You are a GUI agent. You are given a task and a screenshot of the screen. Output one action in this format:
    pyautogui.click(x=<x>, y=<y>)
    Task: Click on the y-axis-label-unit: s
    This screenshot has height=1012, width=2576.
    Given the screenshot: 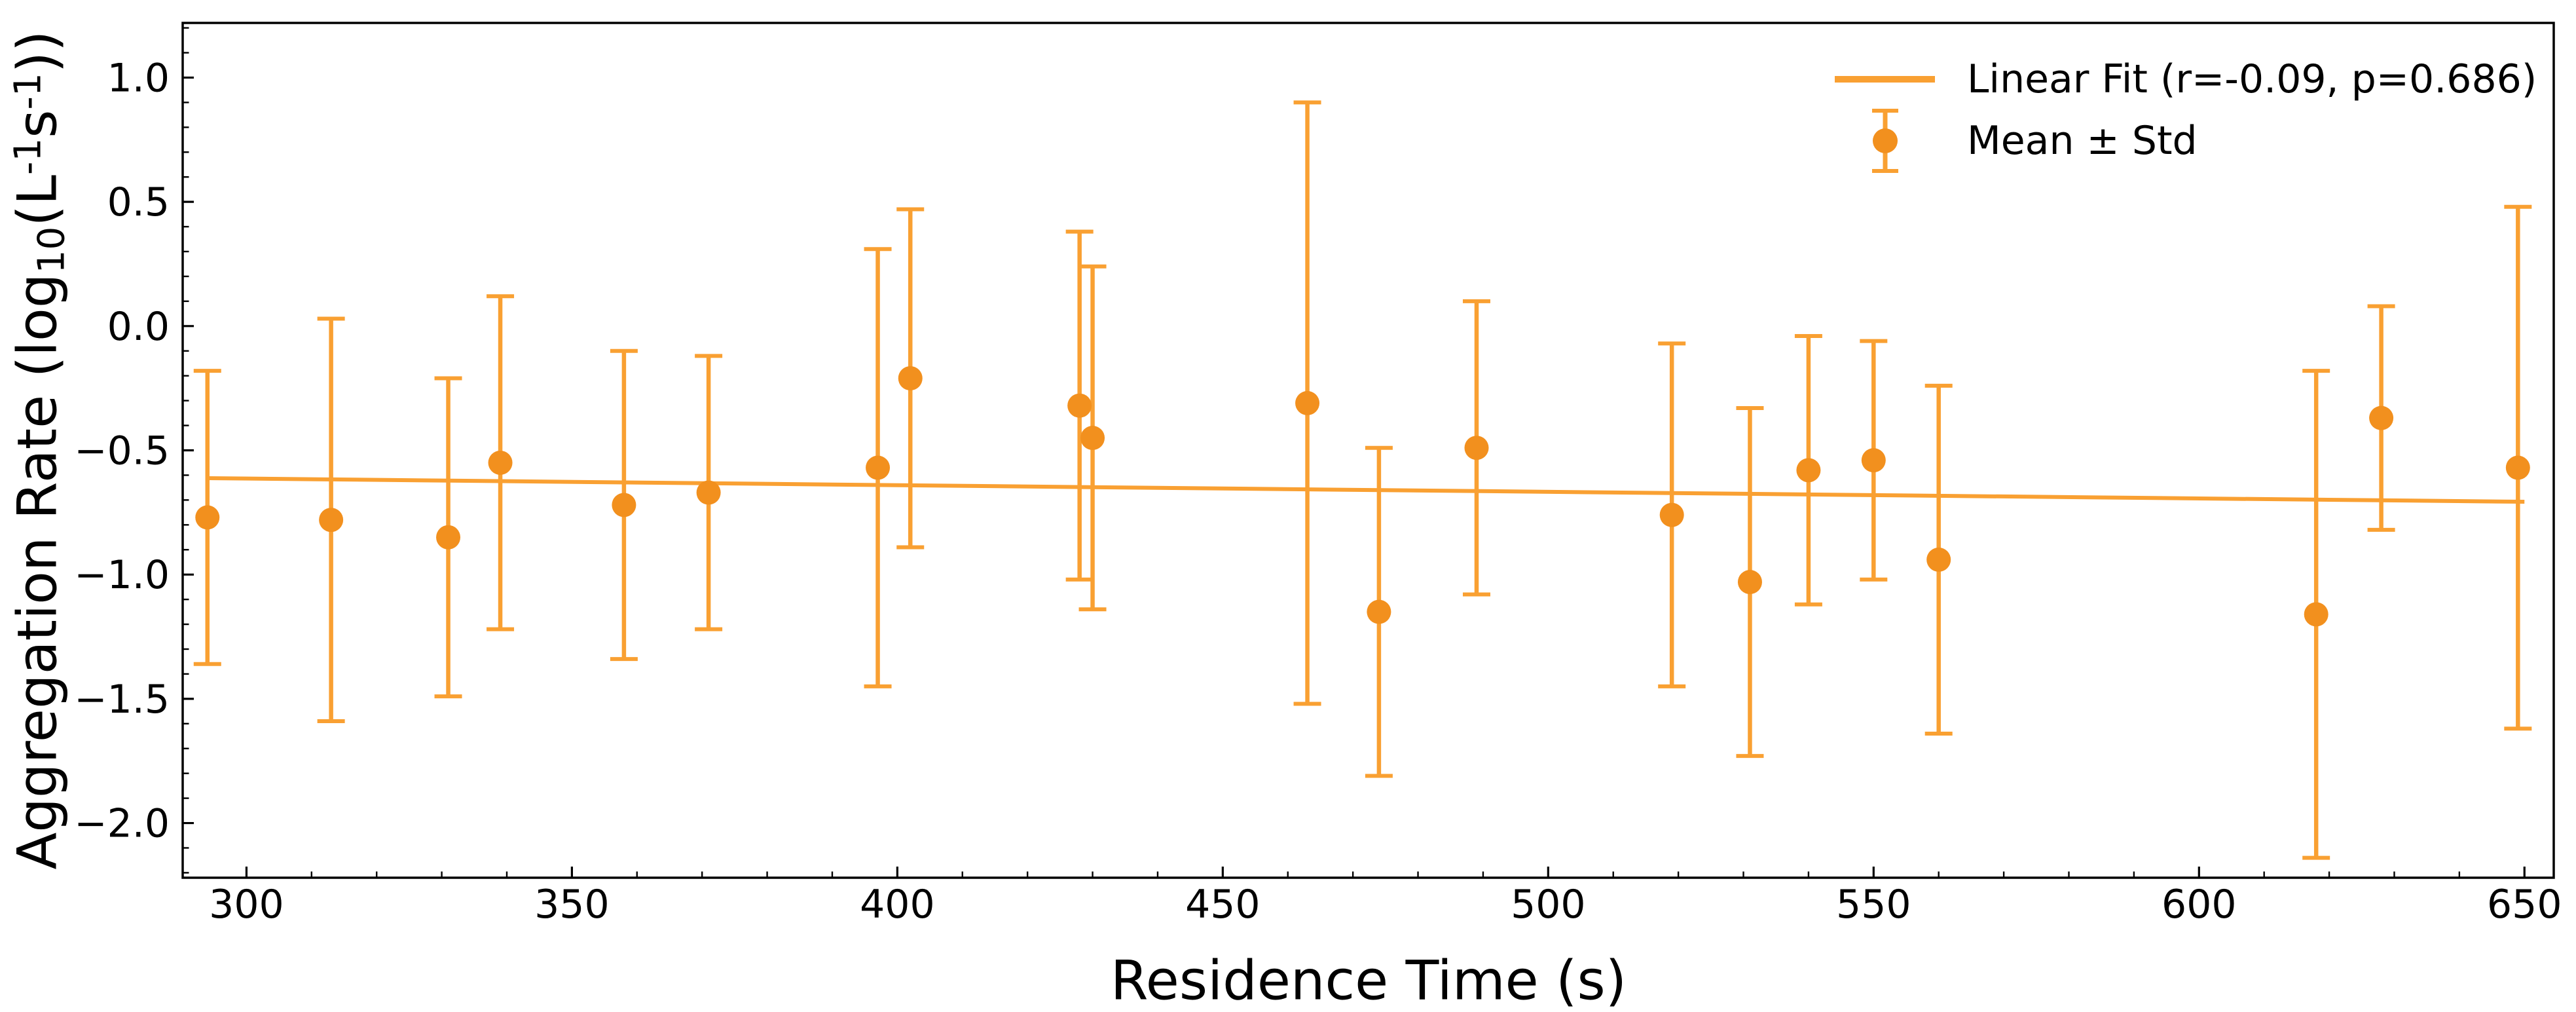 What is the action you would take?
    pyautogui.click(x=37, y=123)
    